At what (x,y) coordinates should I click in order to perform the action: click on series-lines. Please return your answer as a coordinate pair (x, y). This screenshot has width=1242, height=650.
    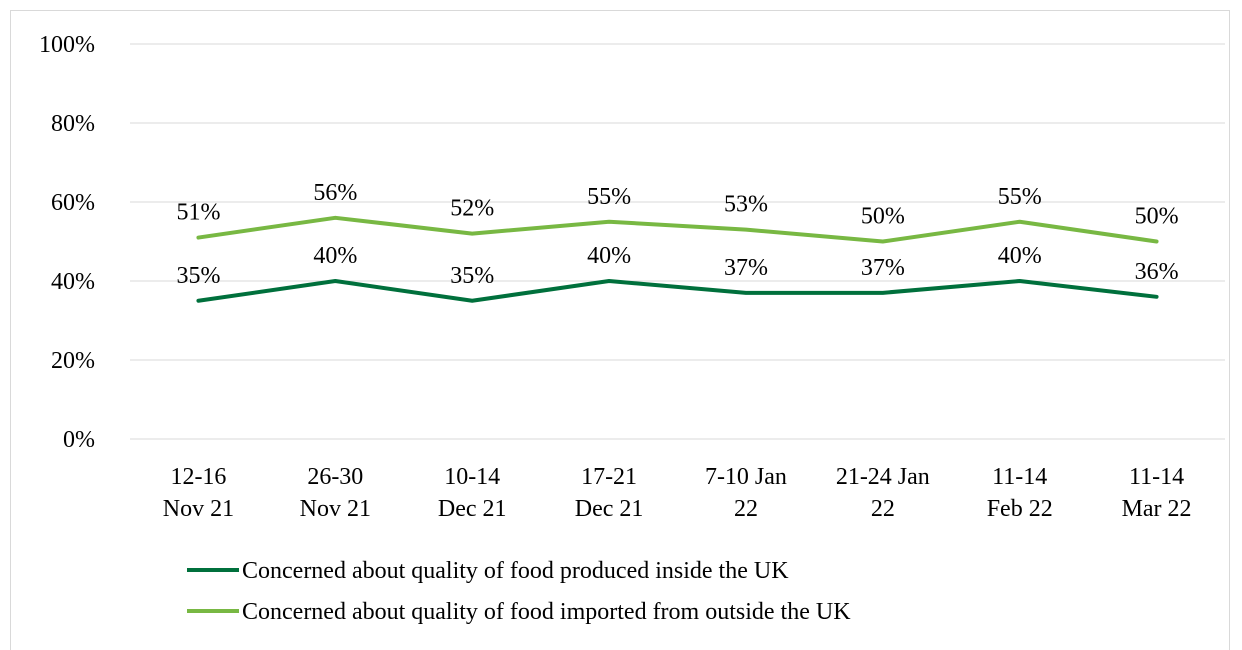
    Looking at the image, I should click on (677, 259).